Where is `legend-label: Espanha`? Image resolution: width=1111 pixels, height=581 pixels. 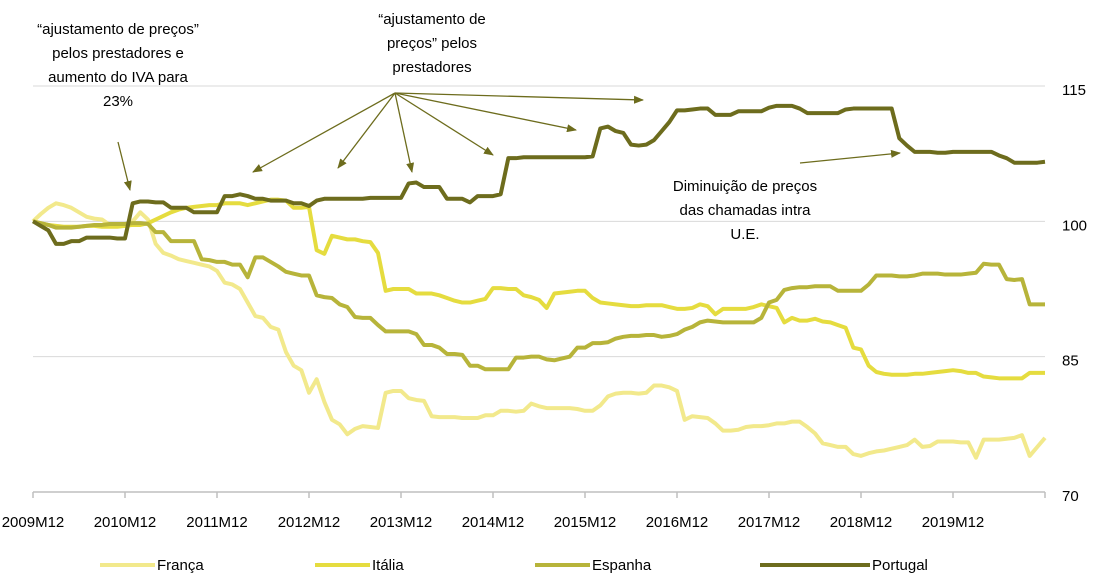
legend-label: Espanha is located at coordinates (622, 565).